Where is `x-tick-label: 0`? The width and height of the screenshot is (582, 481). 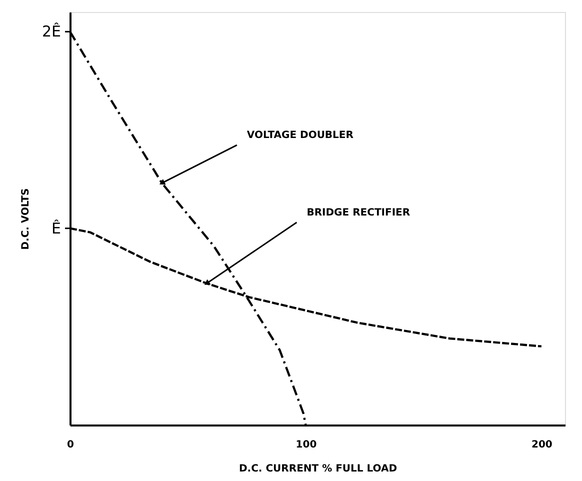
x-tick-label: 0 is located at coordinates (70, 445).